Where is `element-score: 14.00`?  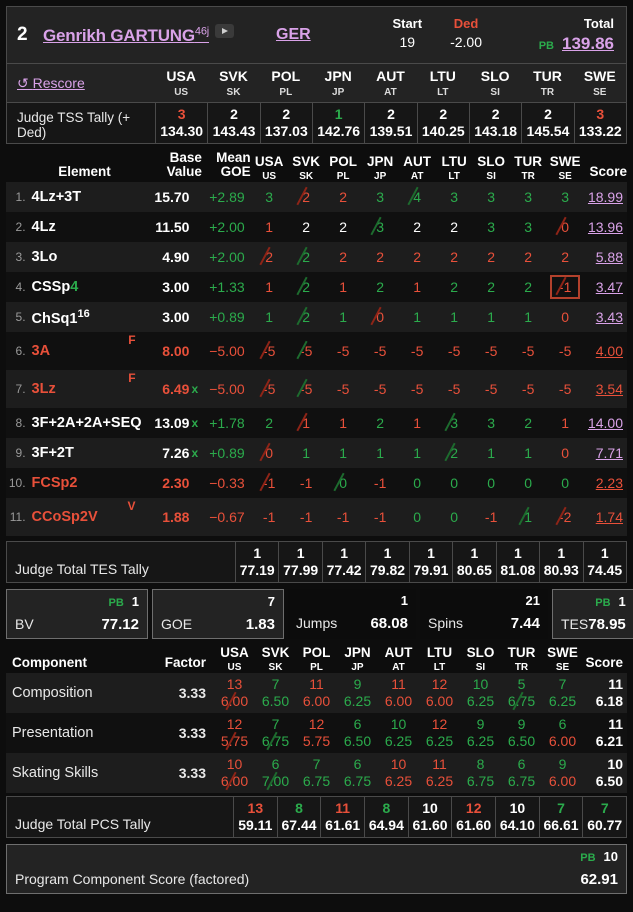 element-score: 14.00 is located at coordinates (605, 423).